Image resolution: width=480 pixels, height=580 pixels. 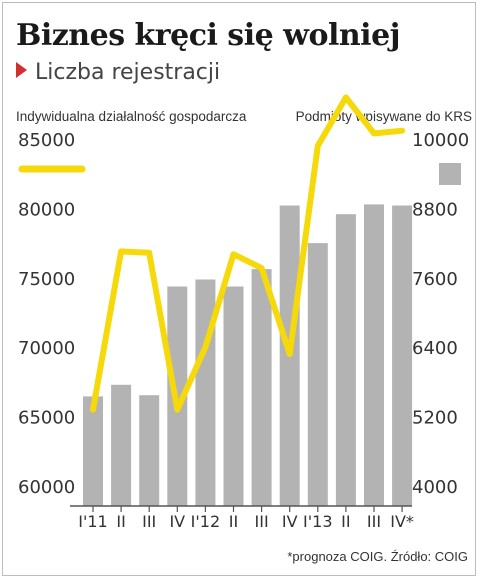 I want to click on legend-bar-swatch, so click(x=450, y=174).